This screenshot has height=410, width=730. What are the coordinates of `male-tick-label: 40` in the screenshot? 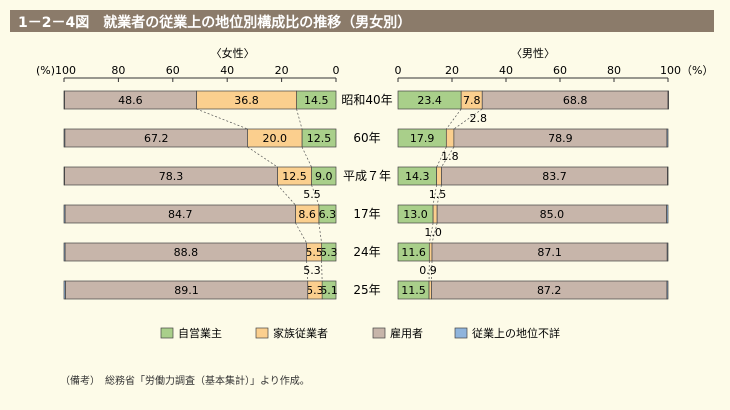 It's located at (506, 70).